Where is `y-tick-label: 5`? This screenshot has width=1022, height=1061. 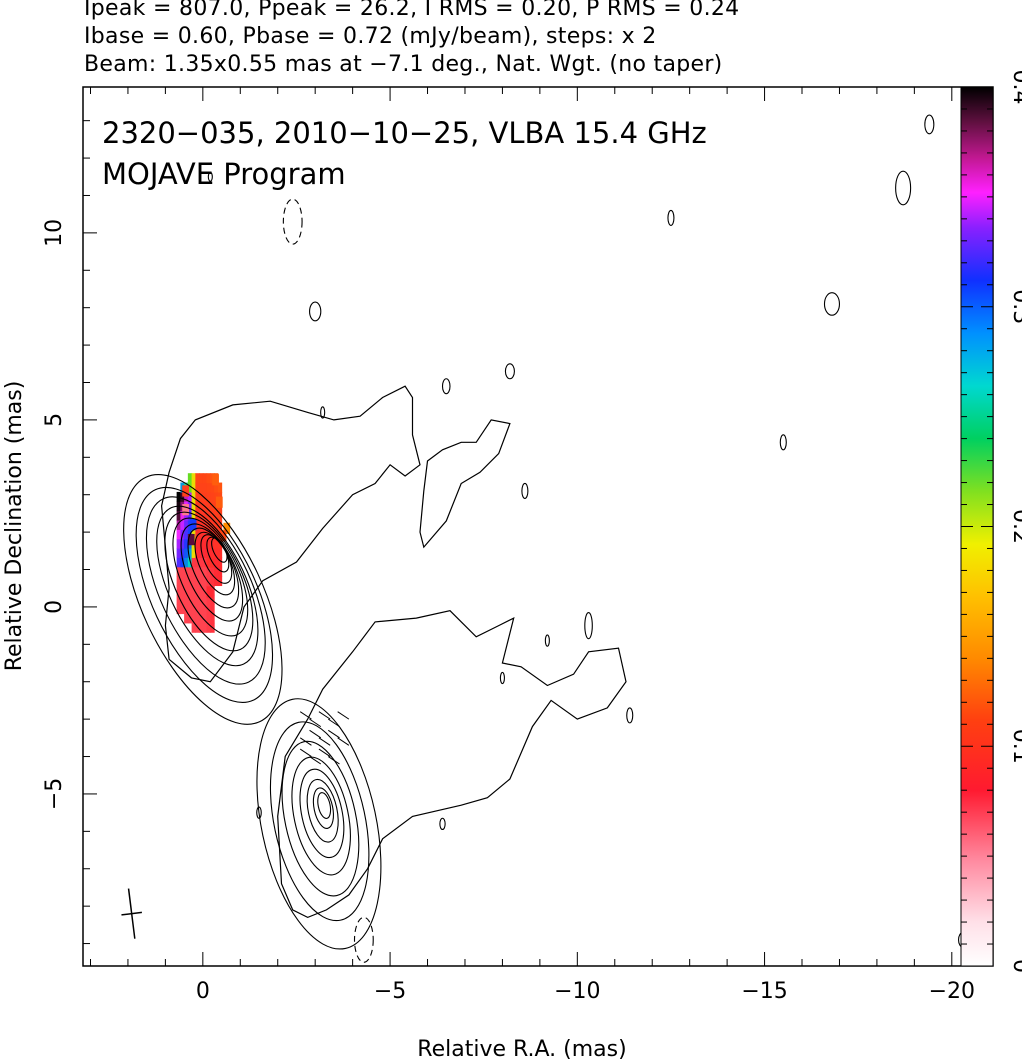 y-tick-label: 5 is located at coordinates (54, 420).